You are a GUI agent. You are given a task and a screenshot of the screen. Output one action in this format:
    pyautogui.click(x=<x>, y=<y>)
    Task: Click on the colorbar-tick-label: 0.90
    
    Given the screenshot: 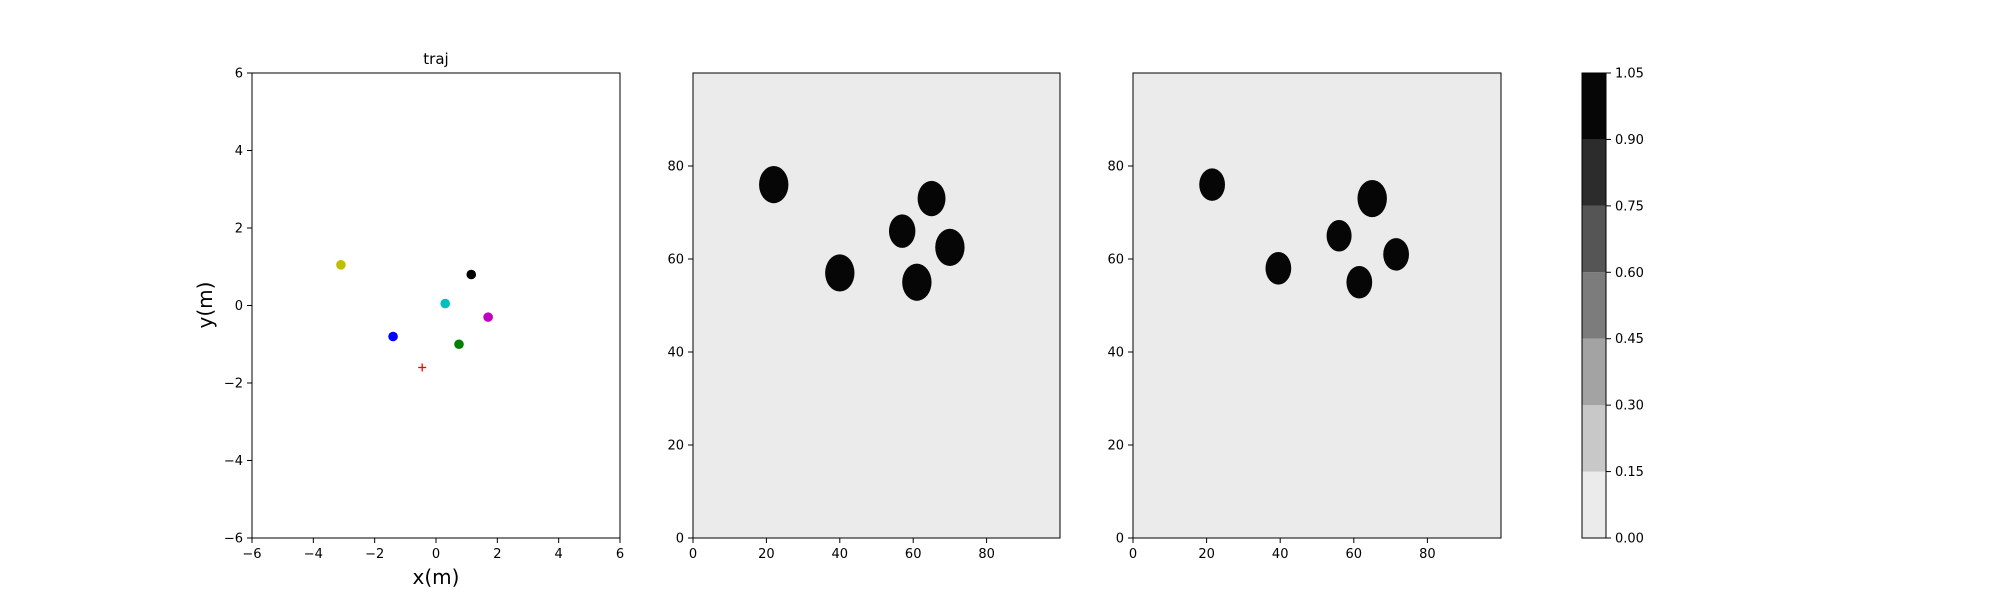 What is the action you would take?
    pyautogui.click(x=1629, y=140)
    